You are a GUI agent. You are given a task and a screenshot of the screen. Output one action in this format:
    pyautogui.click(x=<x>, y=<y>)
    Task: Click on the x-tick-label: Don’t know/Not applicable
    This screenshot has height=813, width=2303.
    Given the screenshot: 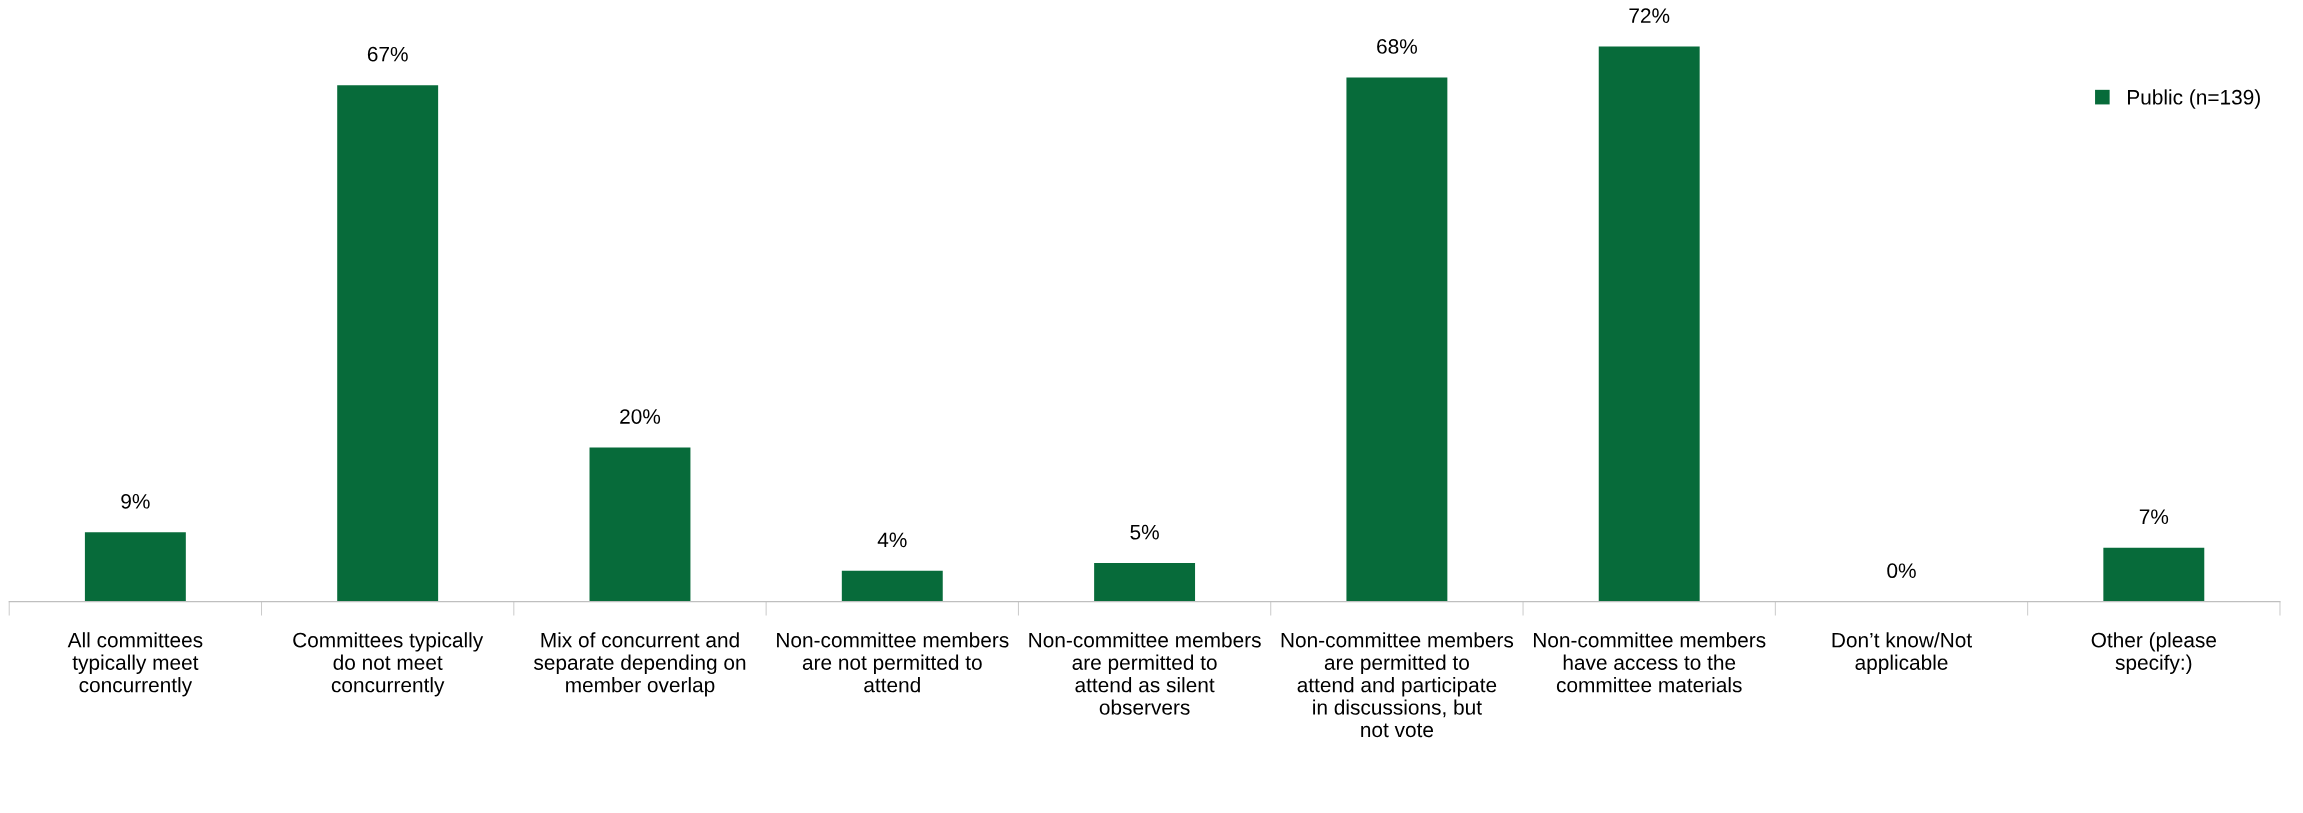 What is the action you would take?
    pyautogui.click(x=1902, y=653)
    